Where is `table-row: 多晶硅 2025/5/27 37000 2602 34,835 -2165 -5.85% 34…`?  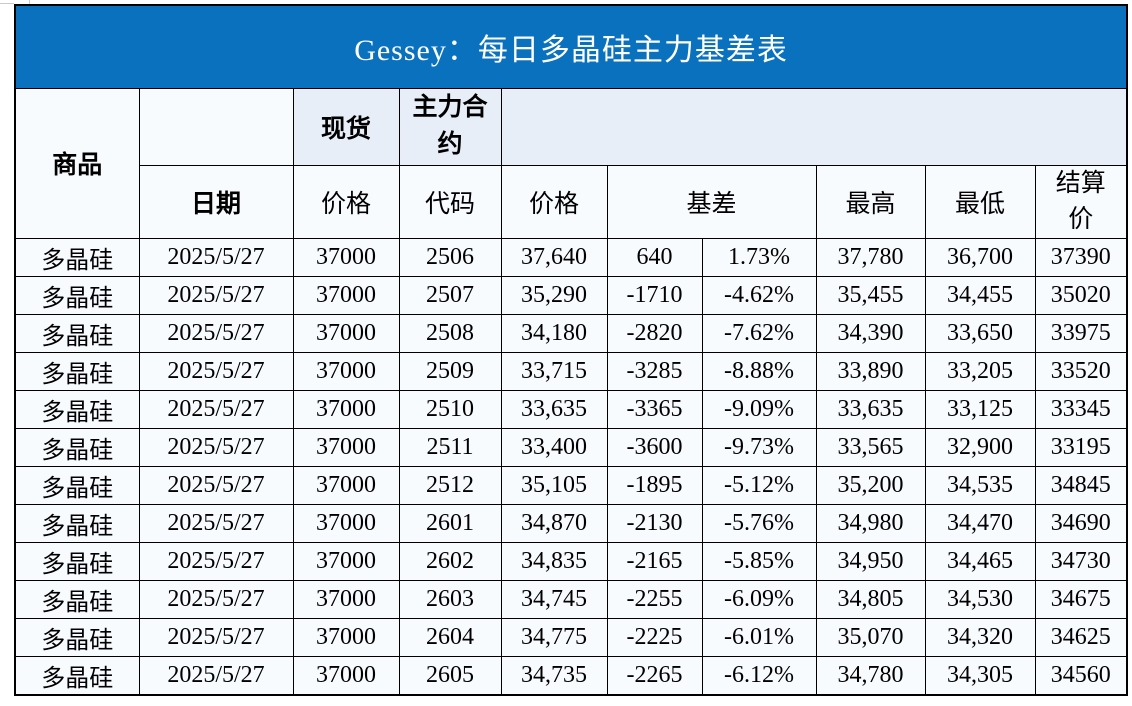 table-row: 多晶硅 2025/5/27 37000 2602 34,835 -2165 -5.85% 34… is located at coordinates (571, 561).